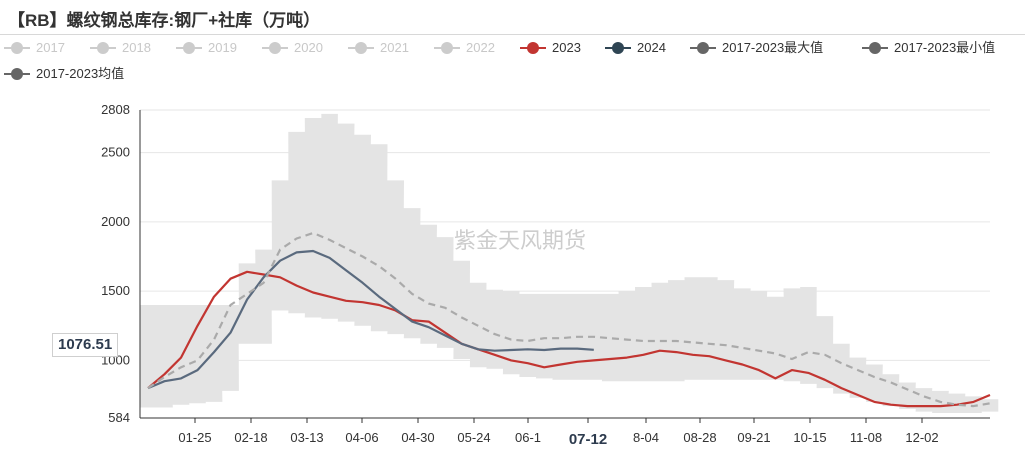 This screenshot has height=450, width=1025. What do you see at coordinates (222, 47) in the screenshot?
I see `legend-label: 2019` at bounding box center [222, 47].